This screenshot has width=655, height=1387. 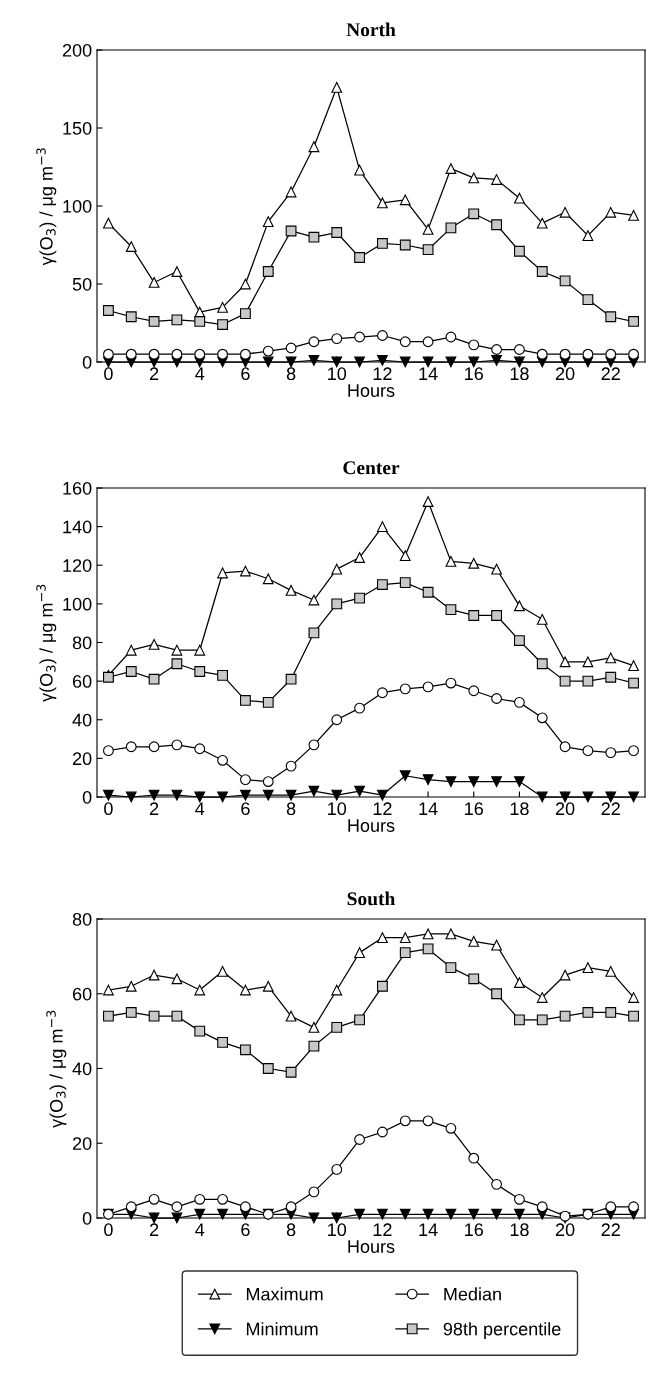 What do you see at coordinates (77, 50) in the screenshot?
I see `y-tick-label: 200` at bounding box center [77, 50].